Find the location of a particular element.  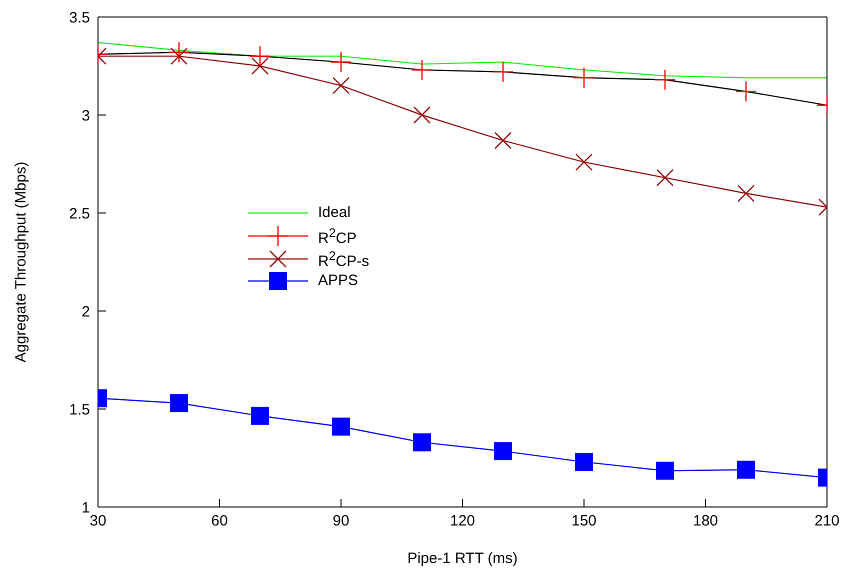

y-tick-label: 1 is located at coordinates (86, 507).